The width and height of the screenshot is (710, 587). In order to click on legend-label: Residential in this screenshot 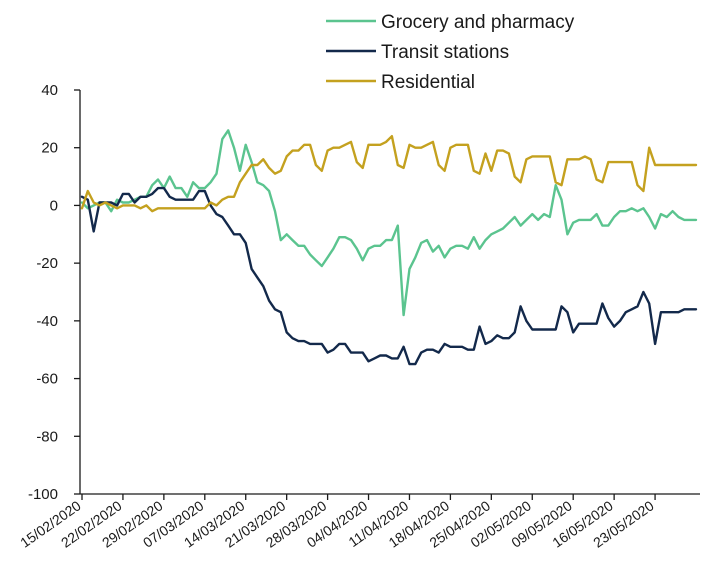, I will do `click(428, 82)`.